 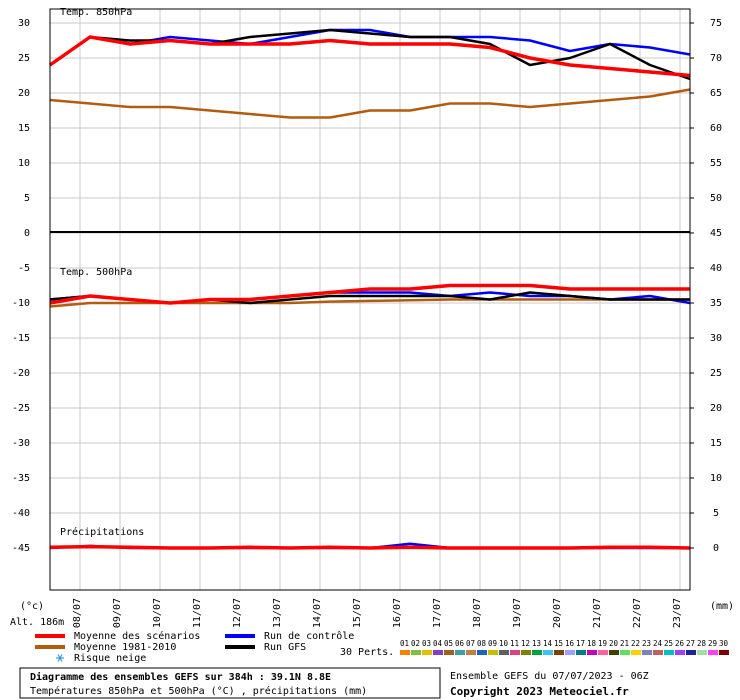 I want to click on x-tick-label: 20/07, so click(x=557, y=613).